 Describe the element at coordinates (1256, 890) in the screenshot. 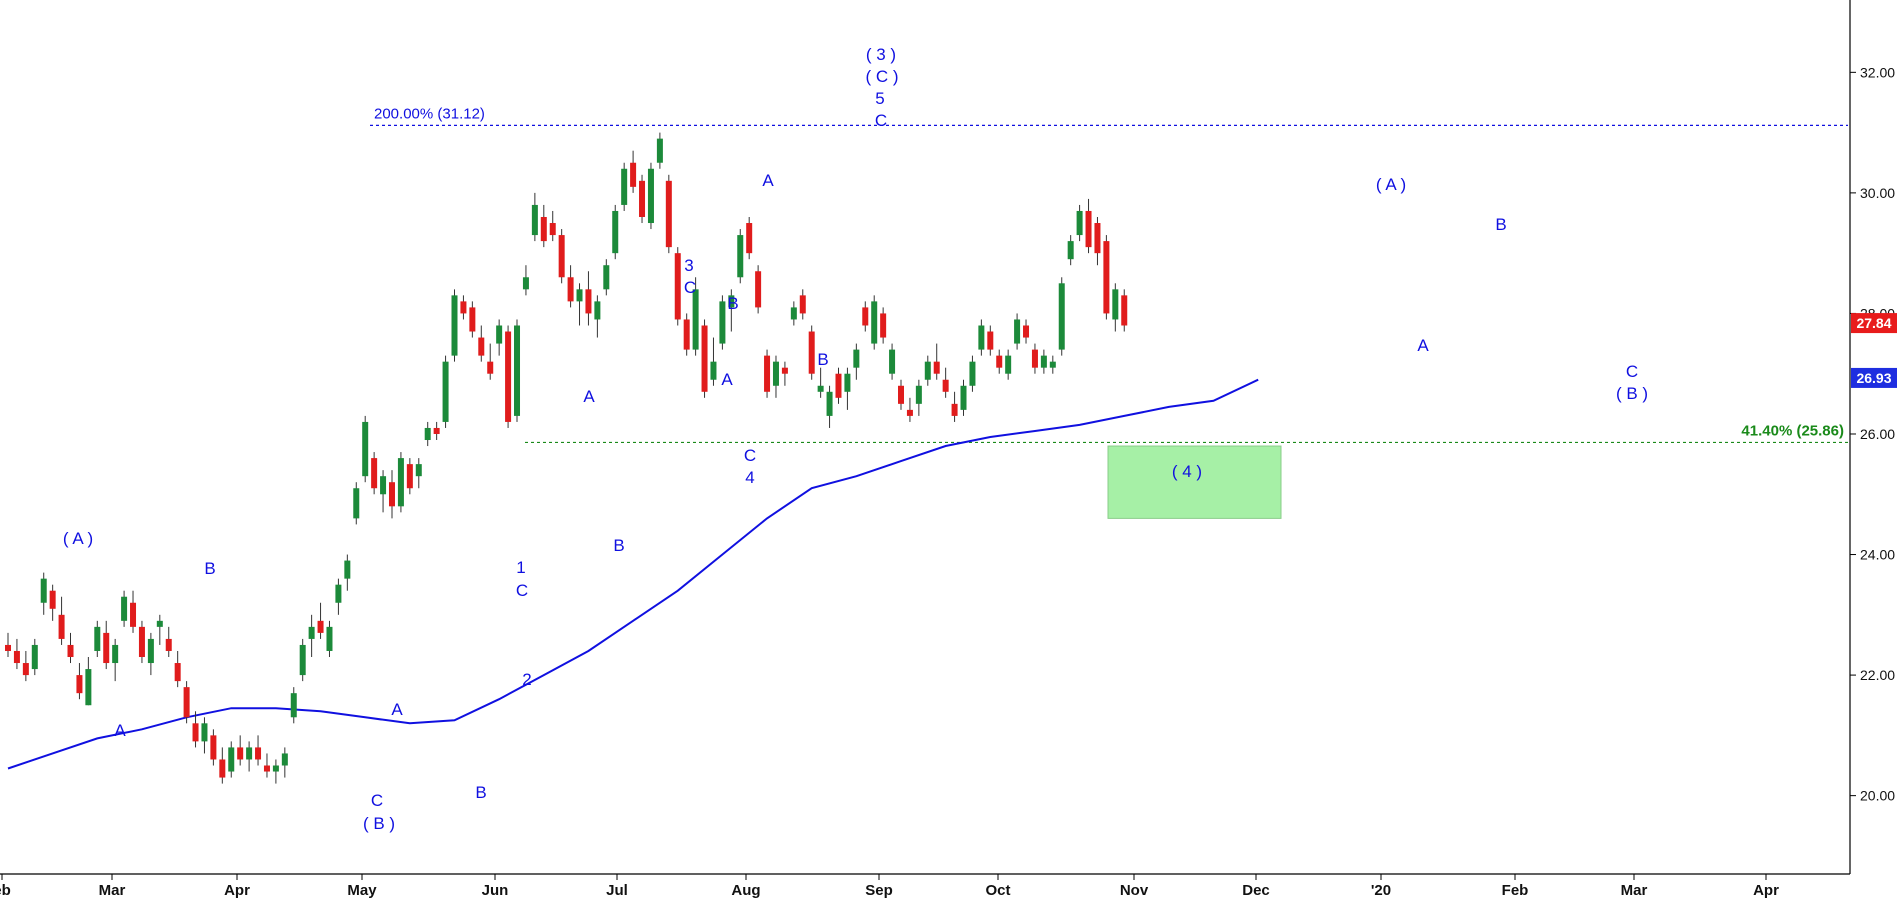

I see `x-tick-label: Dec` at that location.